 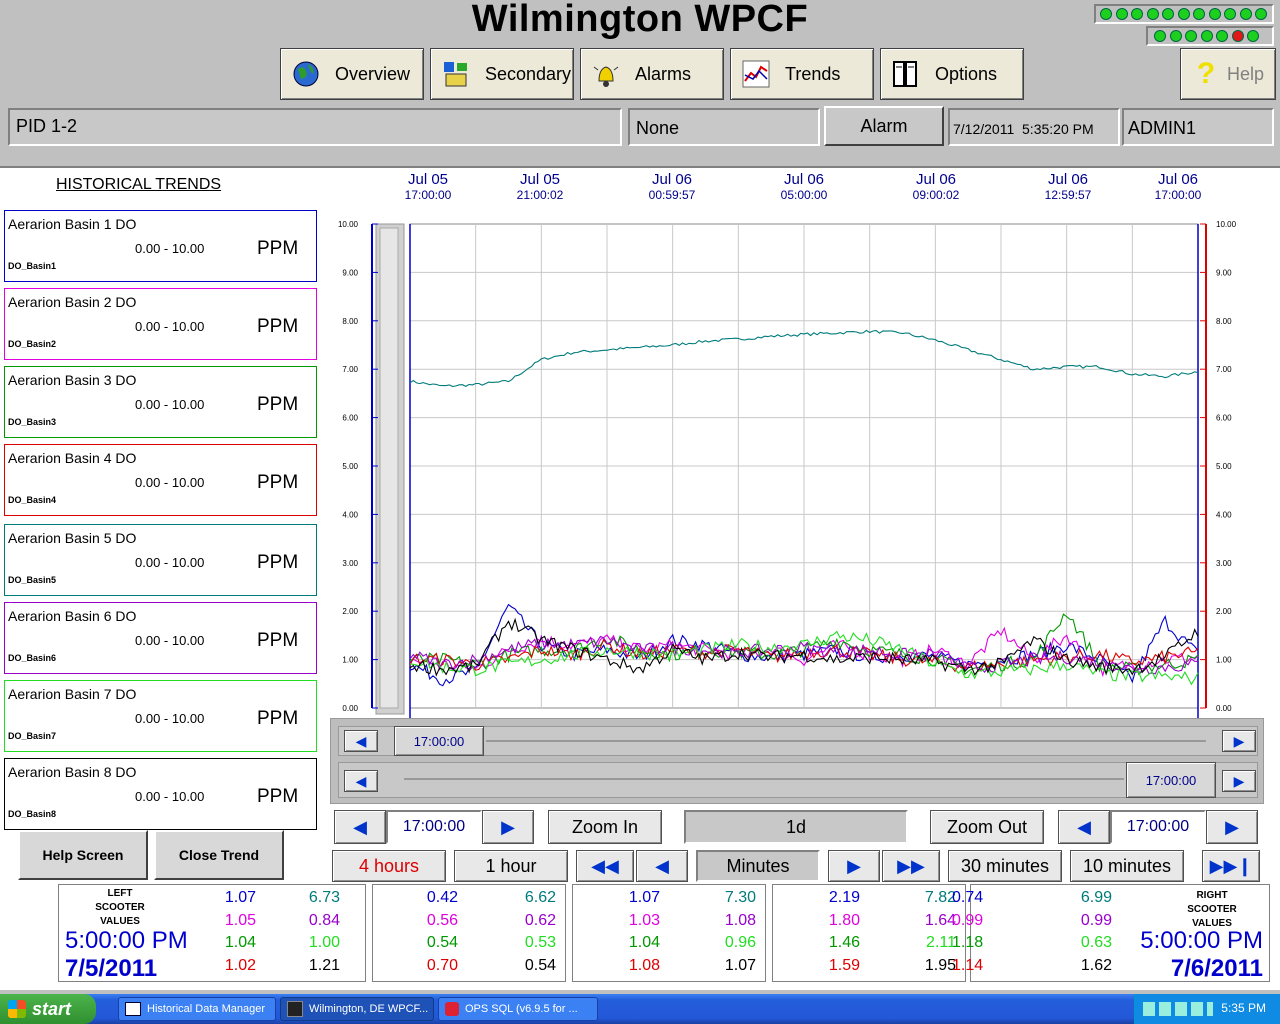 What do you see at coordinates (644, 942) in the screenshot?
I see `scooter-value: 1.04` at bounding box center [644, 942].